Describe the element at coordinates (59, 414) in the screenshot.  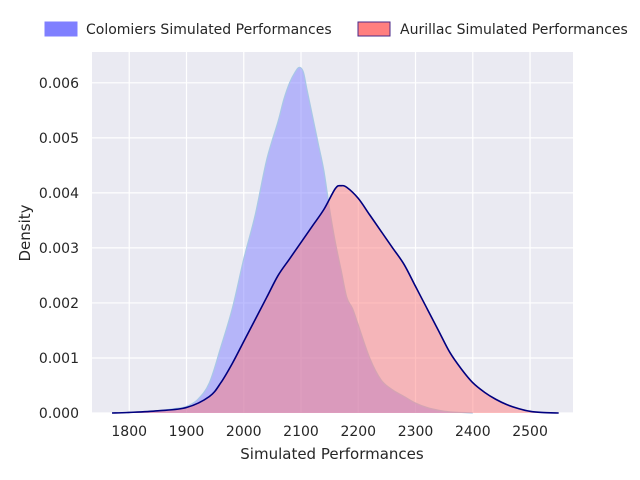
I see `y-tick-label: 0.000` at that location.